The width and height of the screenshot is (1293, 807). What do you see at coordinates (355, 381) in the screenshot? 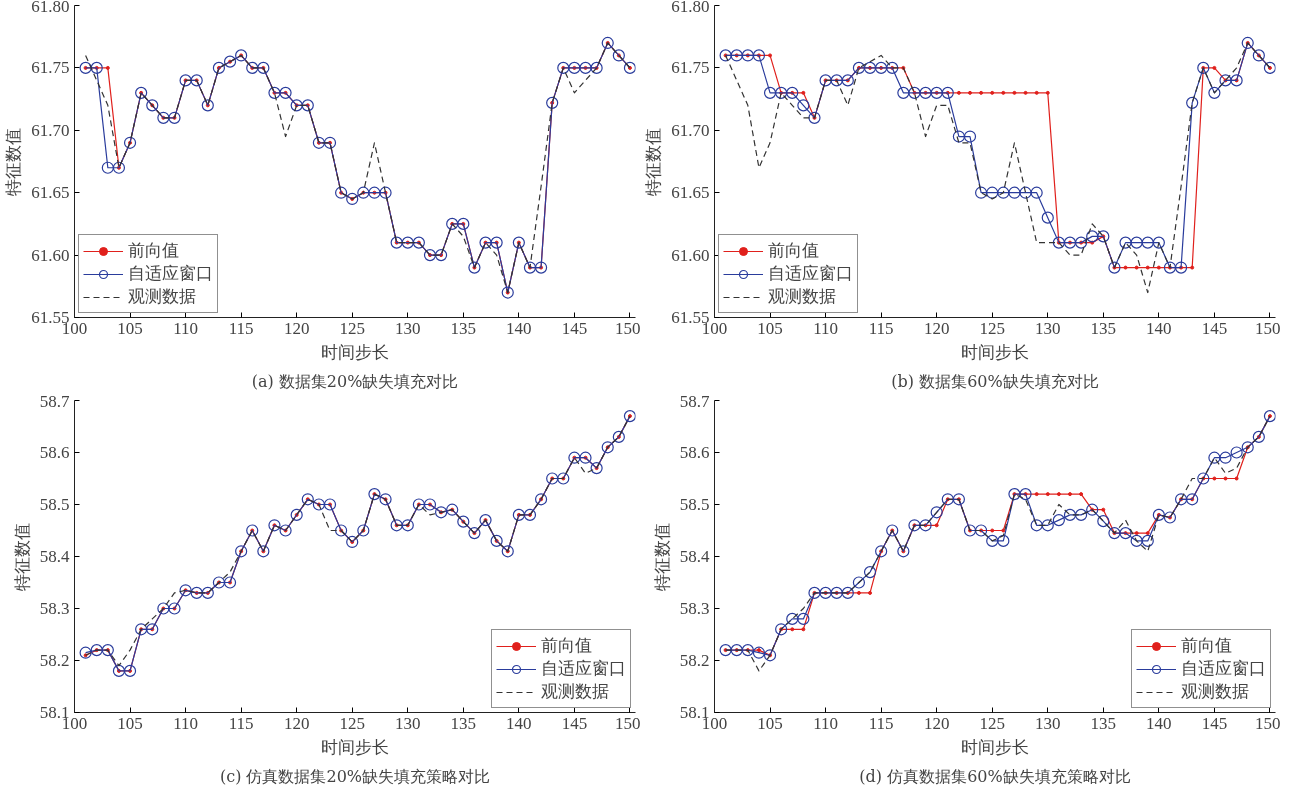
I see `text: (a) 数据集20%缺失填充对比` at bounding box center [355, 381].